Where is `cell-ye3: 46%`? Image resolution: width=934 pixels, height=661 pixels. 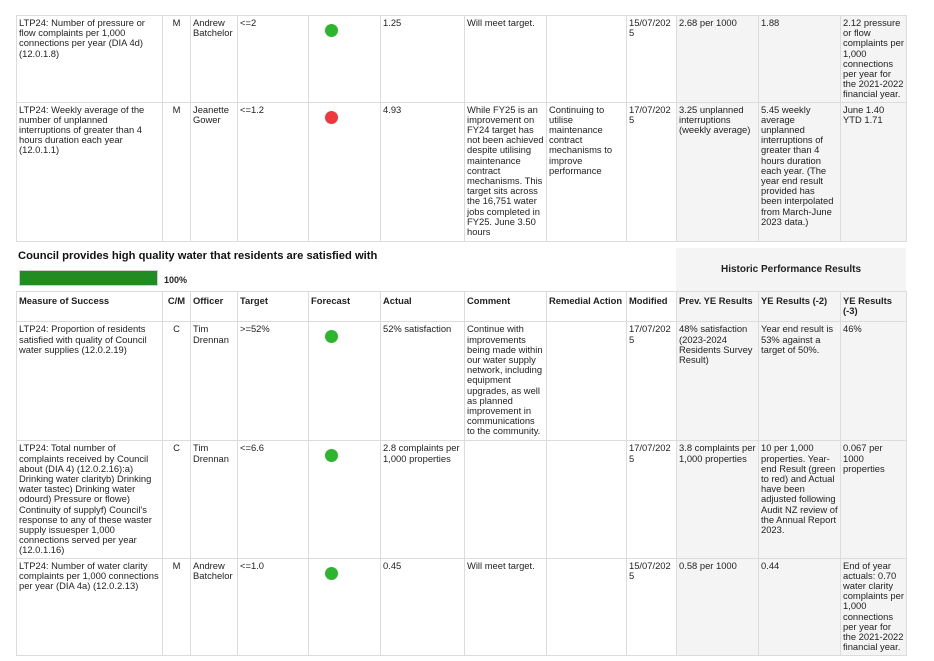 cell-ye3: 46% is located at coordinates (873, 381).